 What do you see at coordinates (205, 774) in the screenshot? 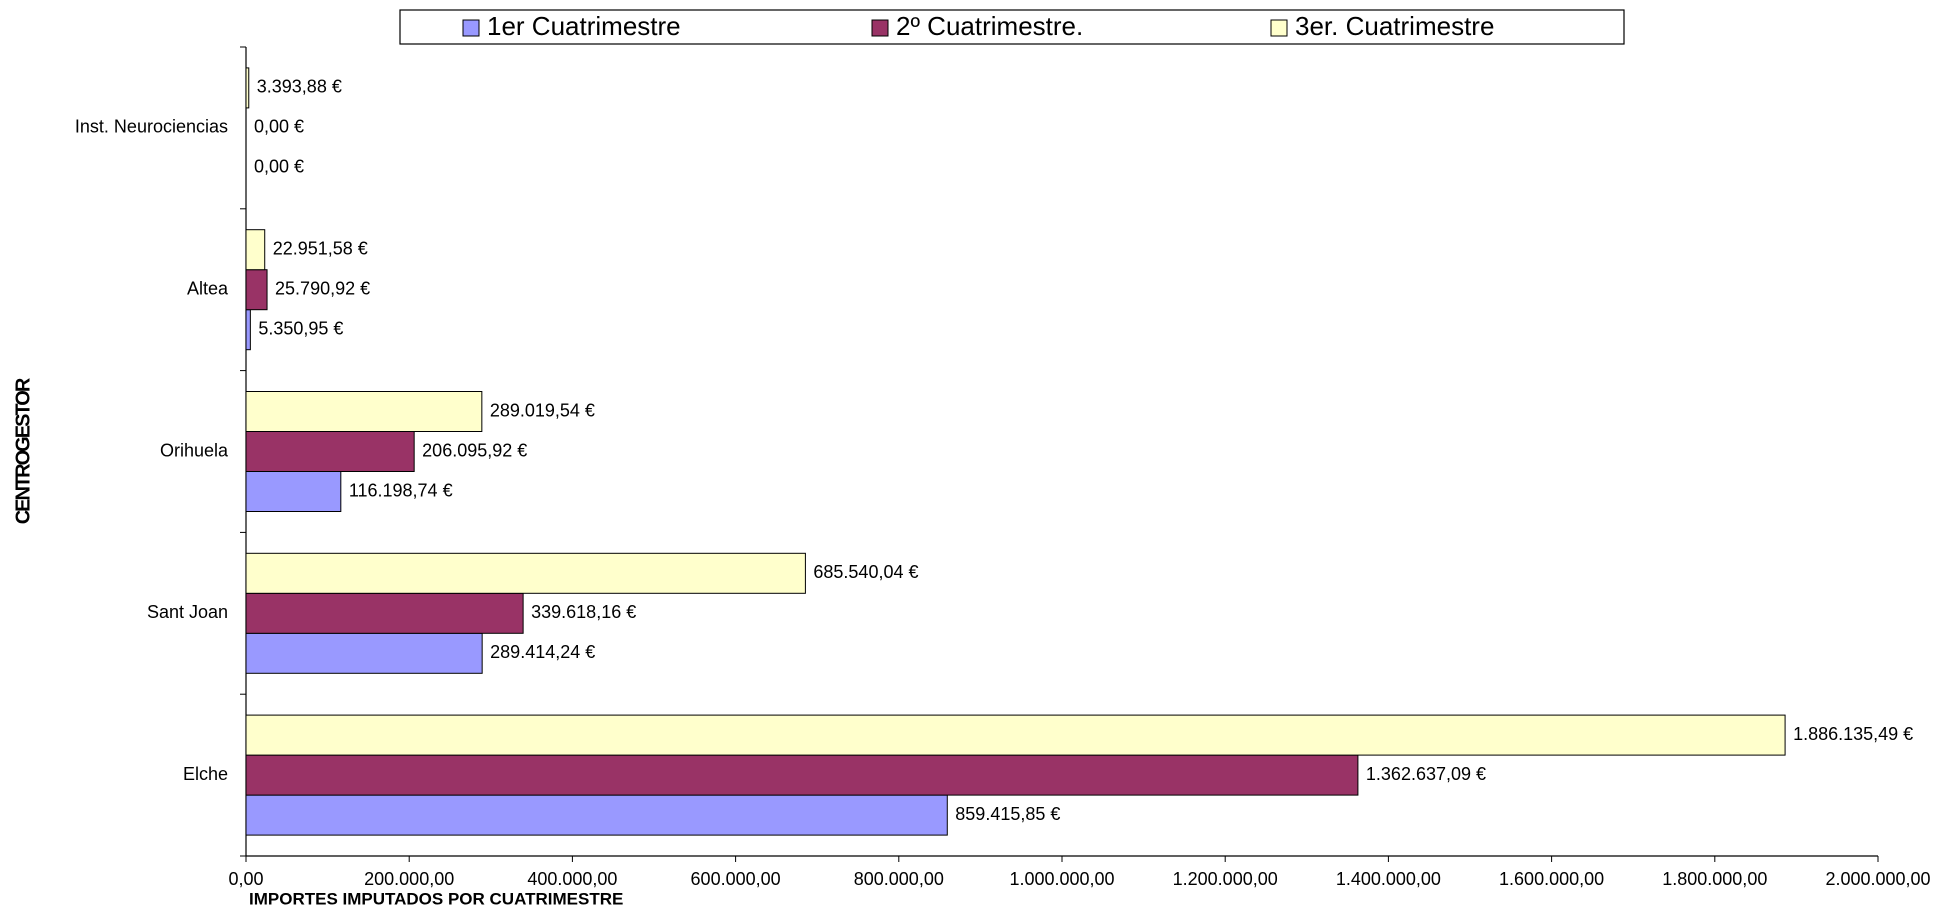
I see `y-tick-label: Elche` at bounding box center [205, 774].